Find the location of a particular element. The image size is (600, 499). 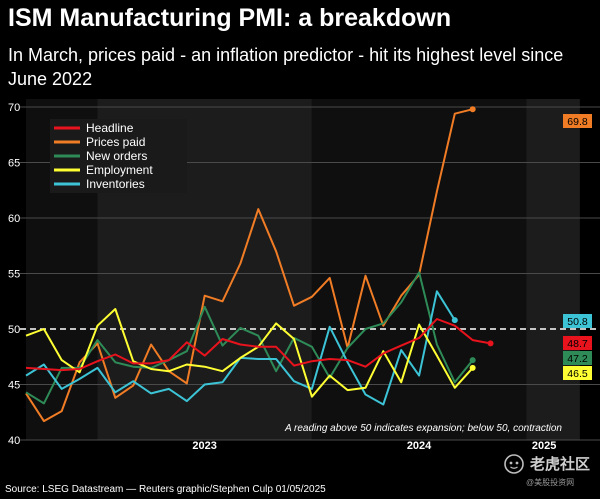

series-end-point-prices-paid is located at coordinates (472, 109).